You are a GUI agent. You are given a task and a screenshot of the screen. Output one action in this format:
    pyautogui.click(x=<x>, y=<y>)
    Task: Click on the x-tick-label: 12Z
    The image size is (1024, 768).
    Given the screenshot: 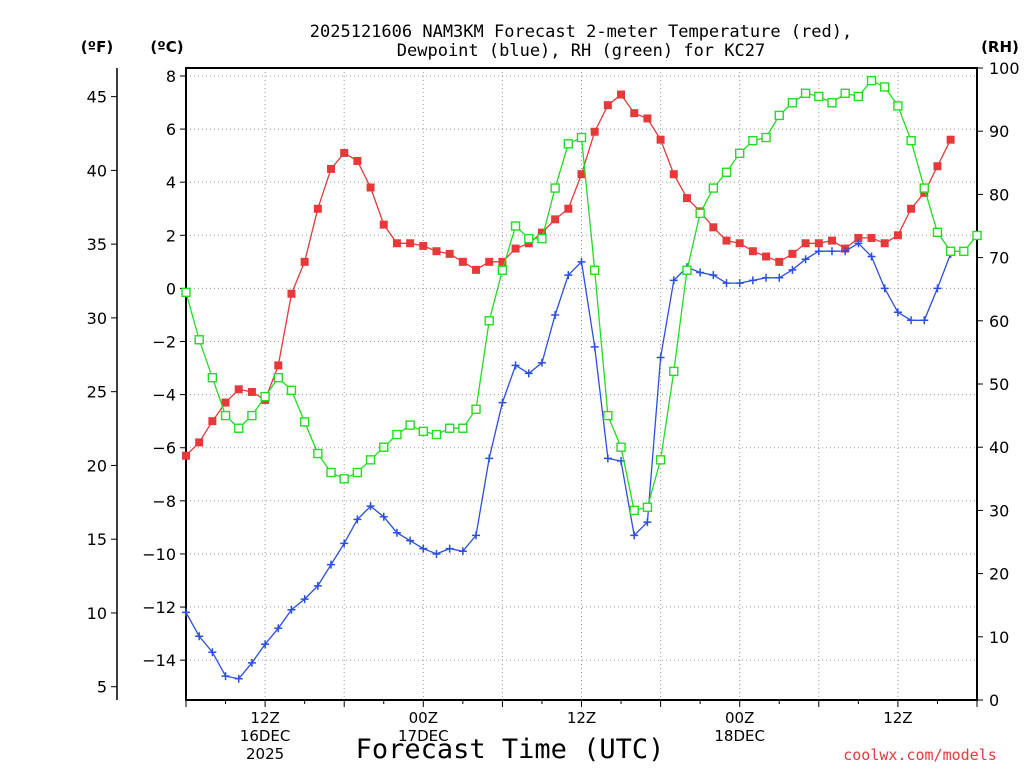 What is the action you would take?
    pyautogui.click(x=897, y=718)
    